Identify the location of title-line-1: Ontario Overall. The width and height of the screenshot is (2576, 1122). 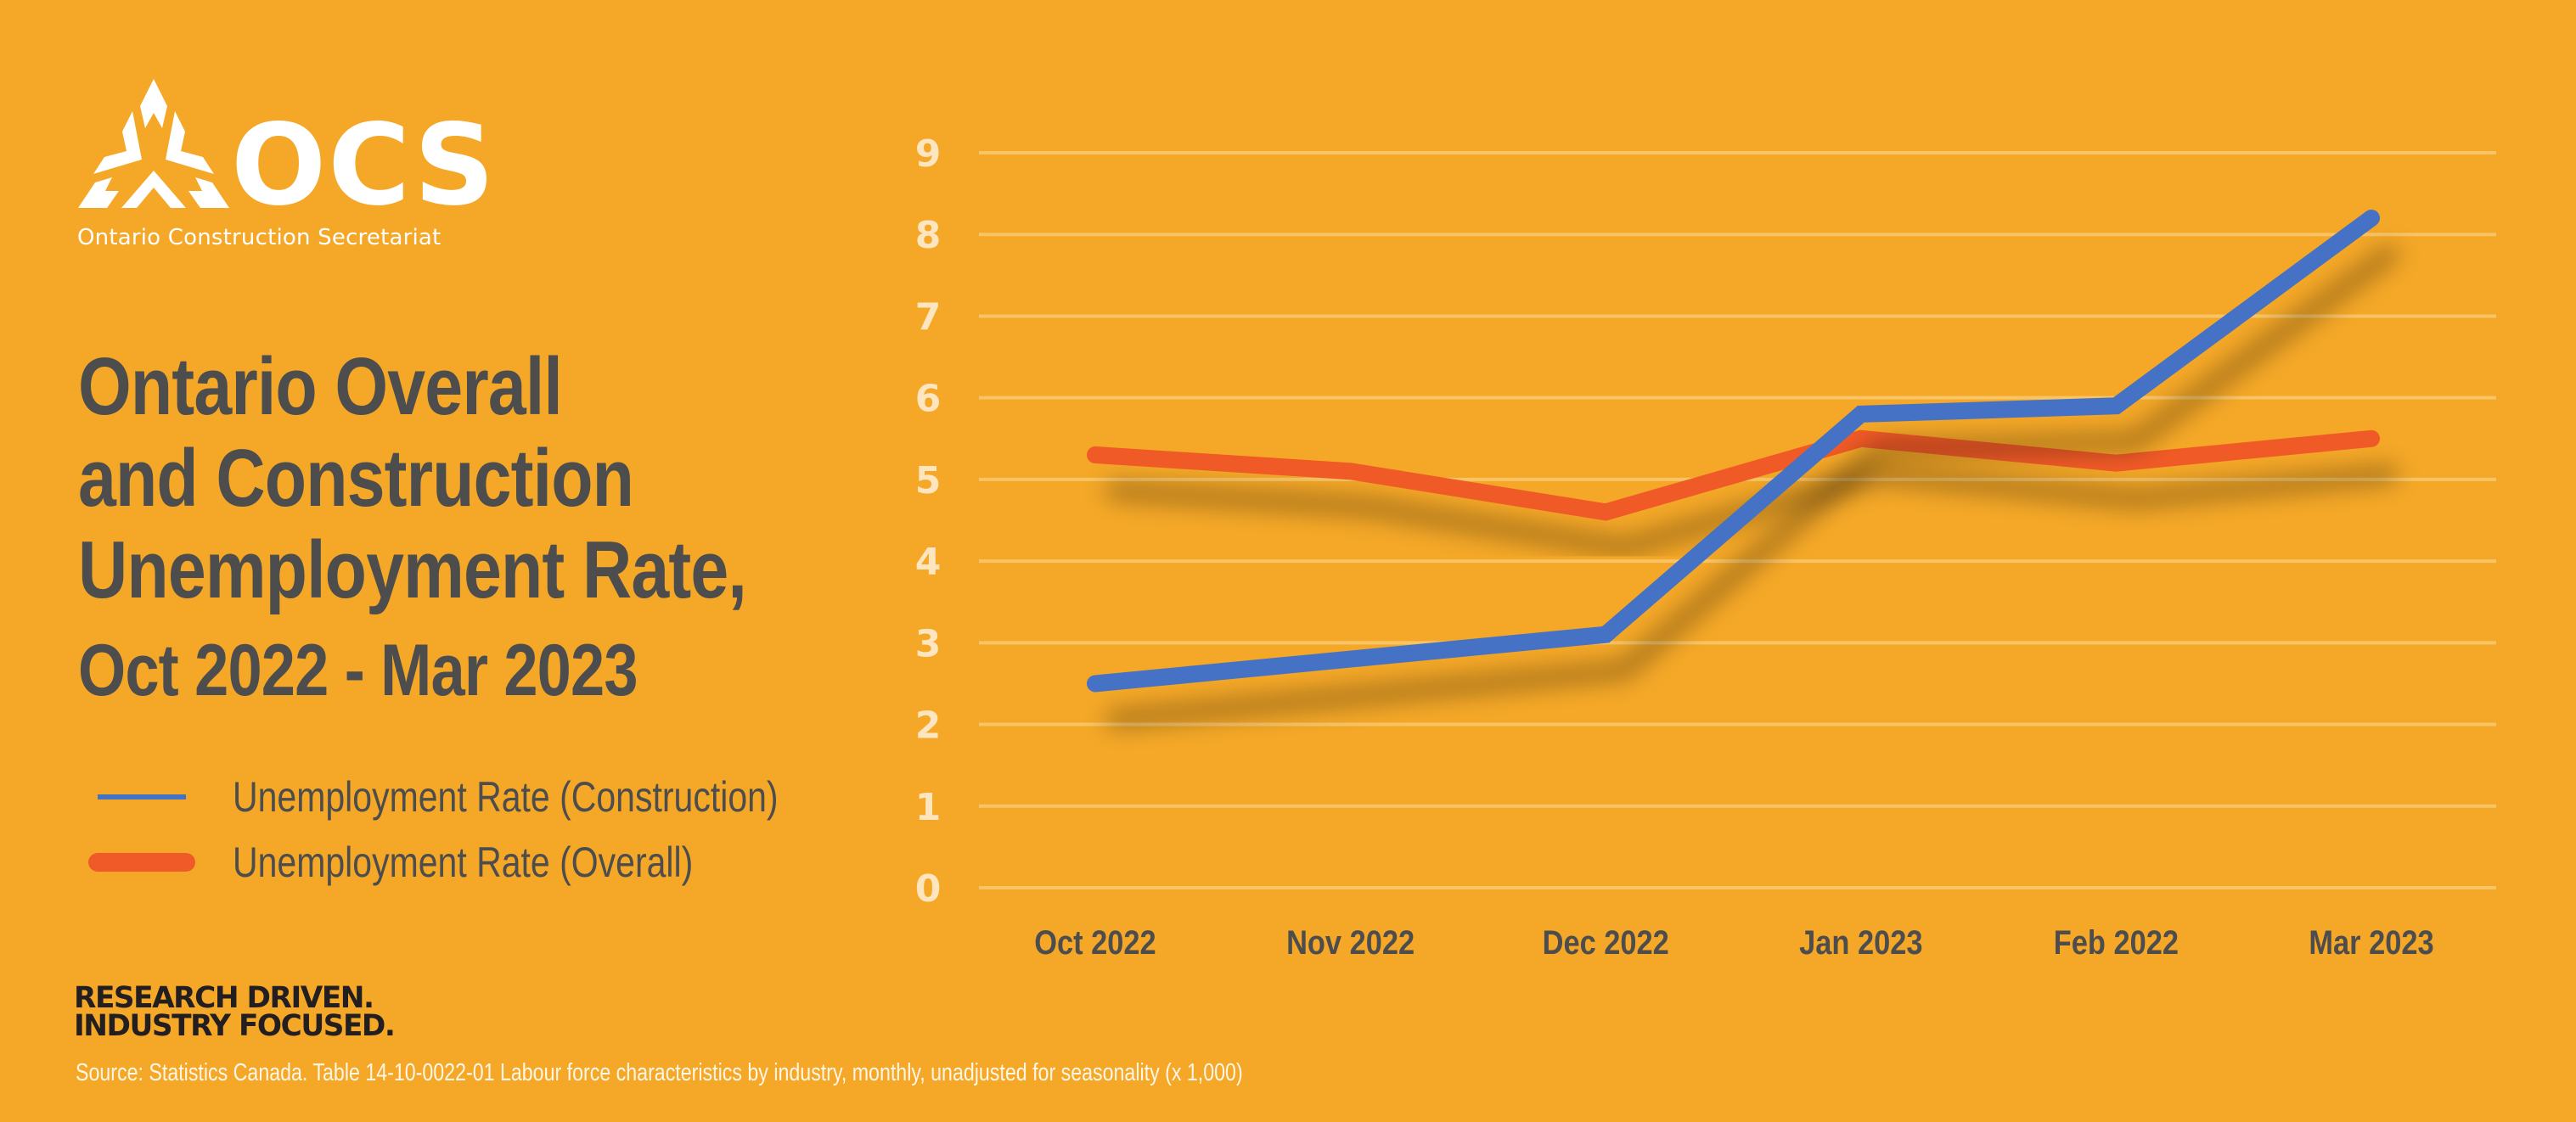
(320, 386).